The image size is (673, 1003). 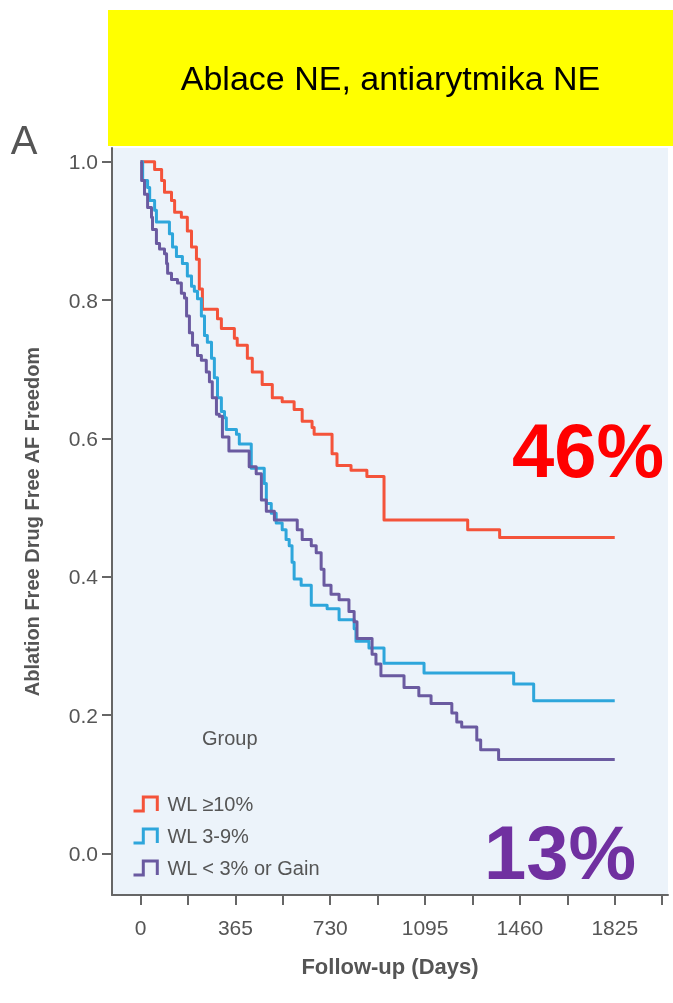 What do you see at coordinates (83, 162) in the screenshot?
I see `y-tick-label: 1.0` at bounding box center [83, 162].